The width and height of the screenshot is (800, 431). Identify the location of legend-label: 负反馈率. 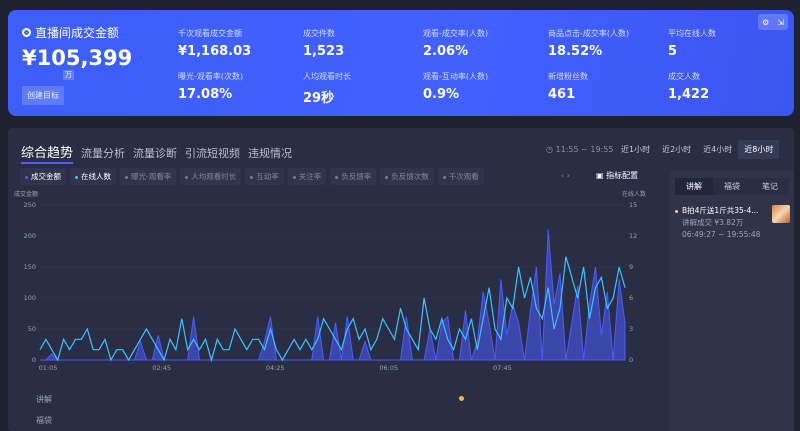
(356, 176).